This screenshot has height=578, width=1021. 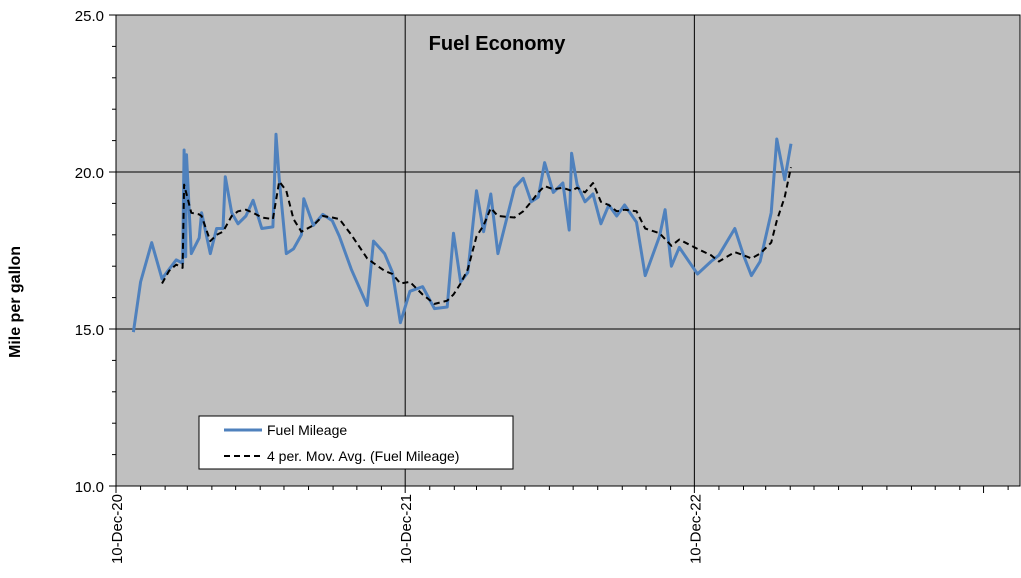 What do you see at coordinates (89, 173) in the screenshot?
I see `y-tick-label: 20.0` at bounding box center [89, 173].